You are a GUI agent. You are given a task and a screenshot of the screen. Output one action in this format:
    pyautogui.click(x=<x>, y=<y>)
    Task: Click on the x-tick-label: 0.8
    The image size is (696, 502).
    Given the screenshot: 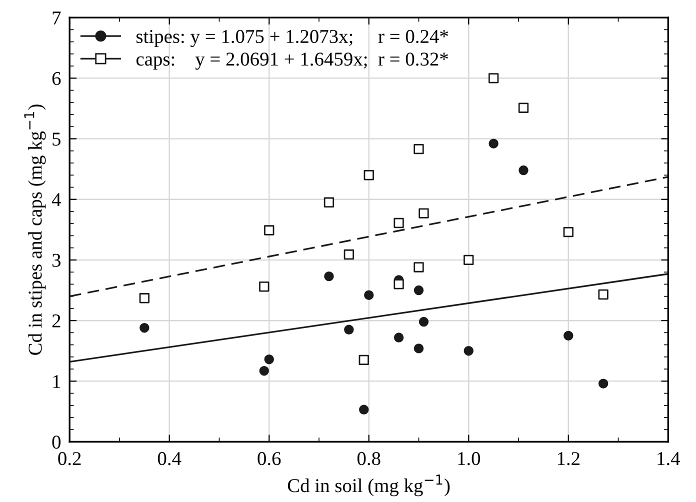 What is the action you would take?
    pyautogui.click(x=368, y=459)
    